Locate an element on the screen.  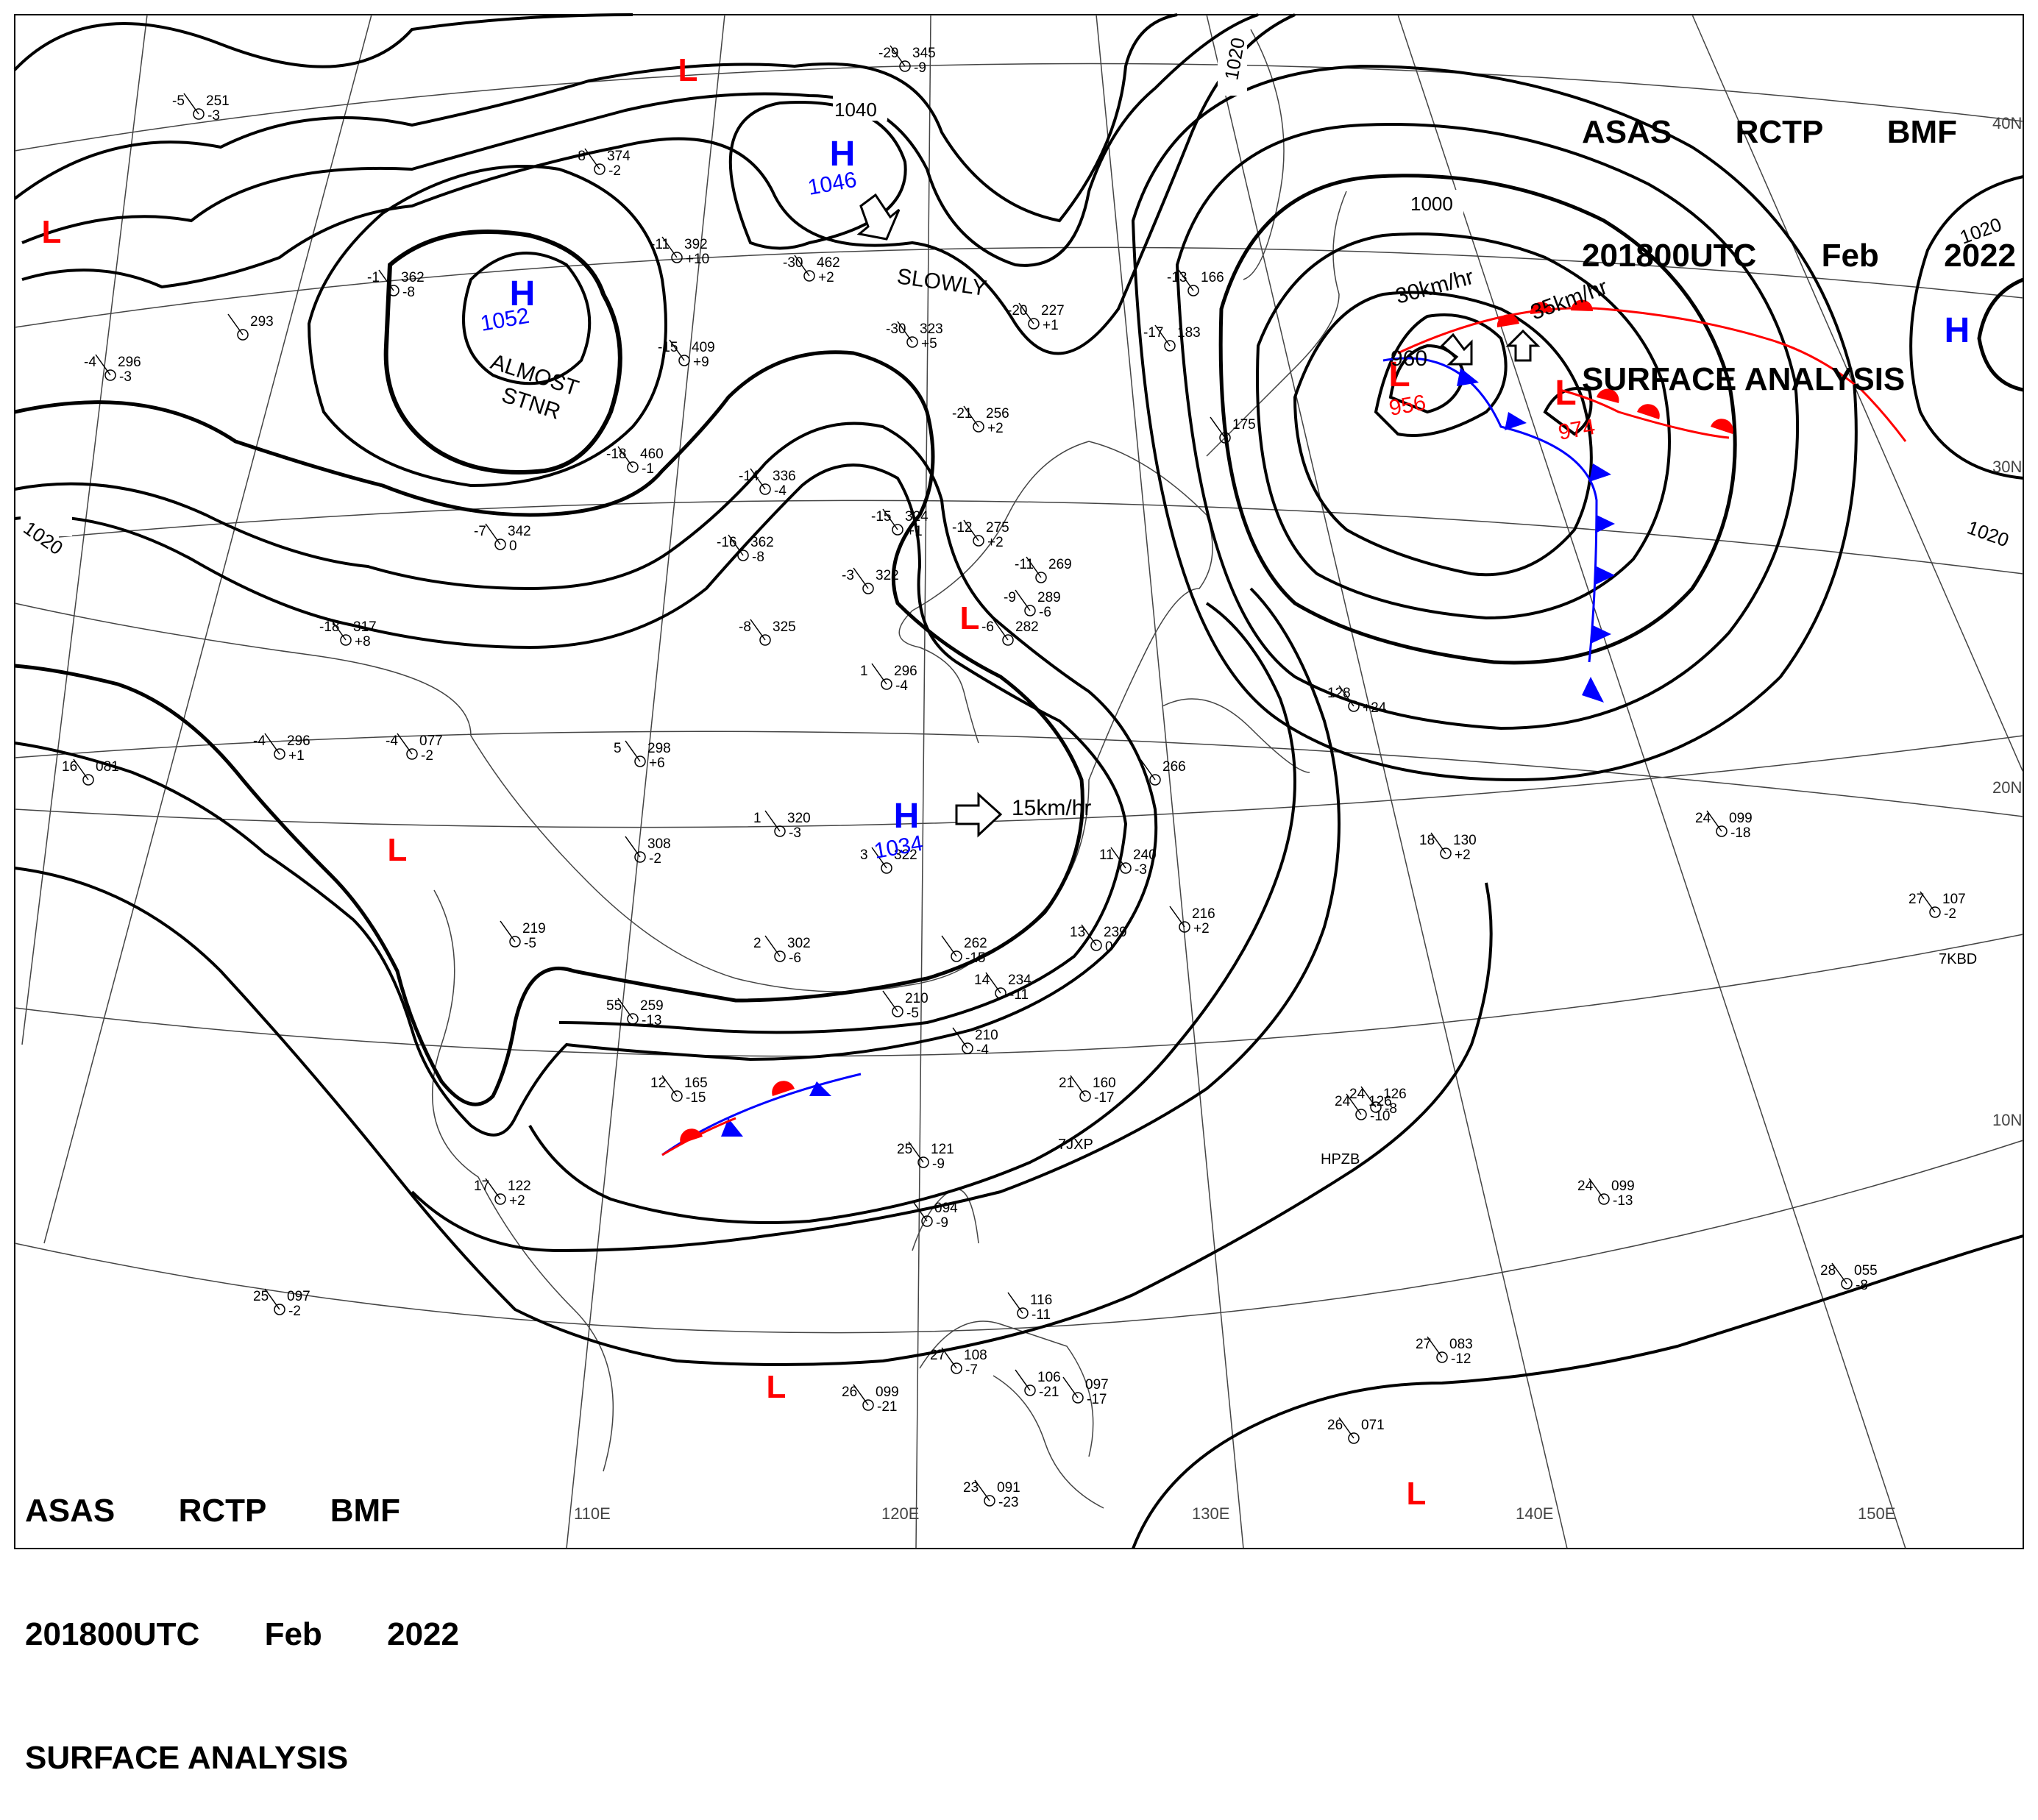
station-temperature: 55 is located at coordinates (614, 1006).